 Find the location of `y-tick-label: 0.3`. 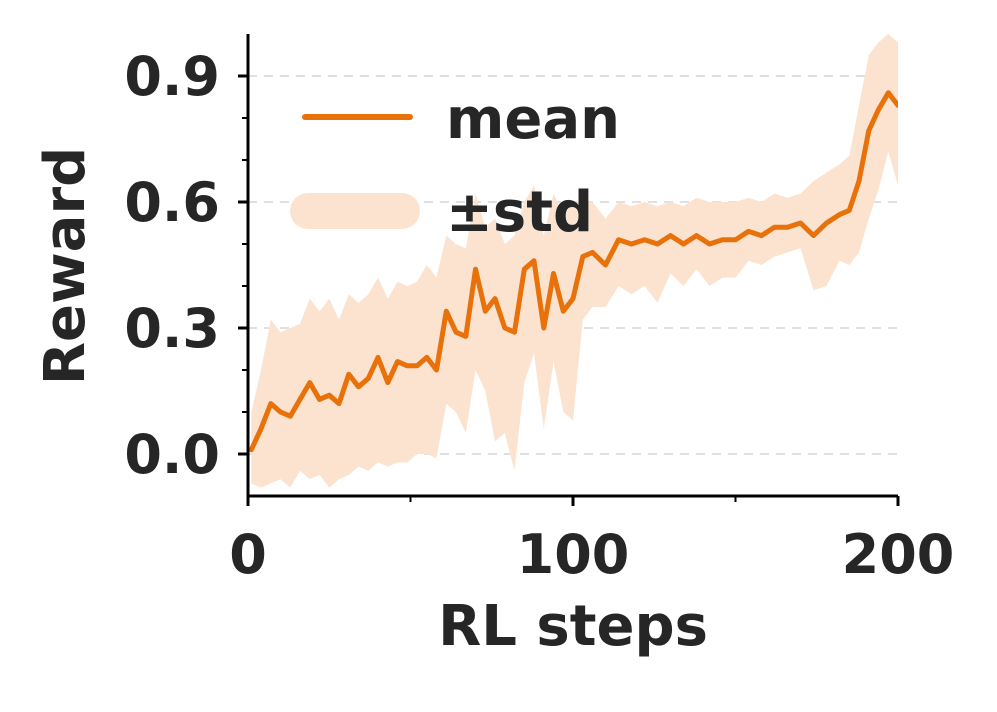

y-tick-label: 0.3 is located at coordinates (172, 328).